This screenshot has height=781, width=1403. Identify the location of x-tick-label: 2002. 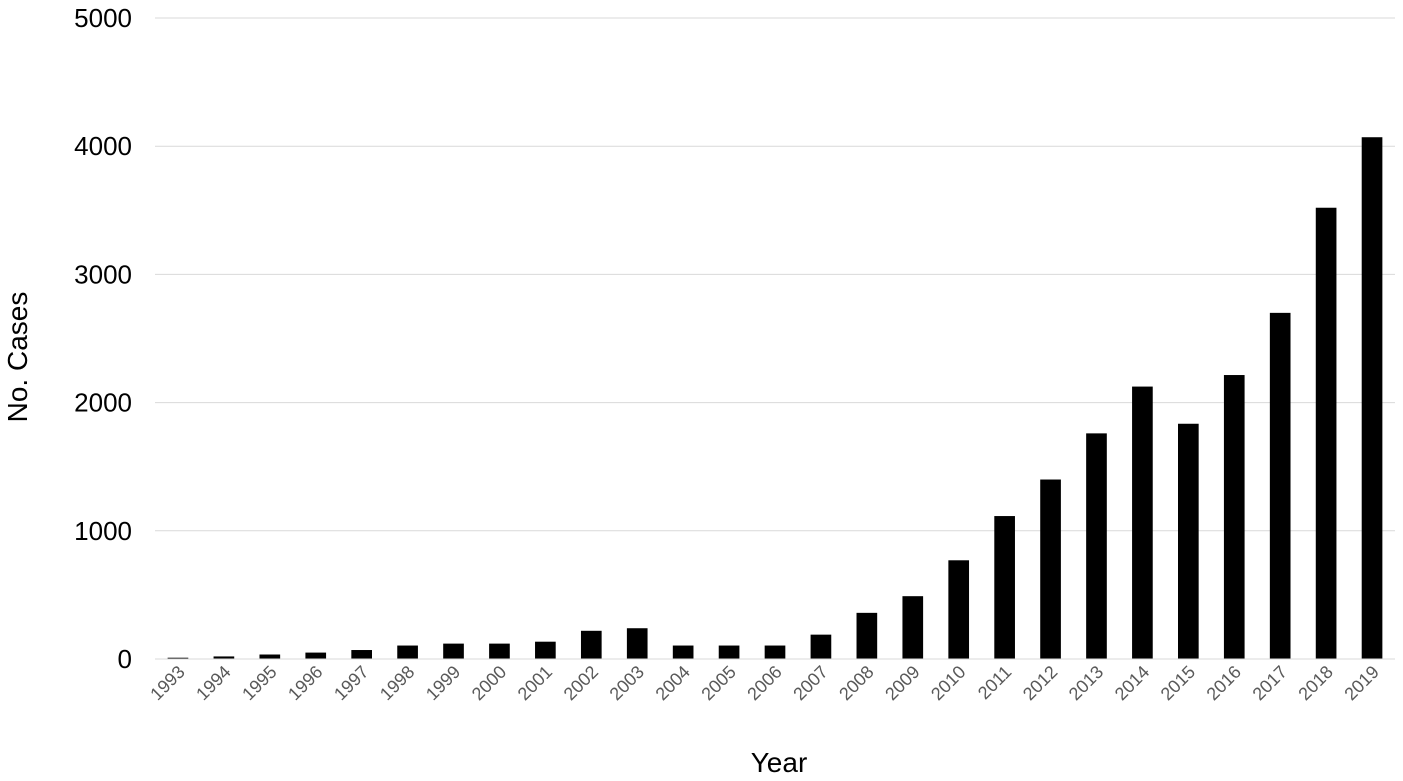
(581, 683).